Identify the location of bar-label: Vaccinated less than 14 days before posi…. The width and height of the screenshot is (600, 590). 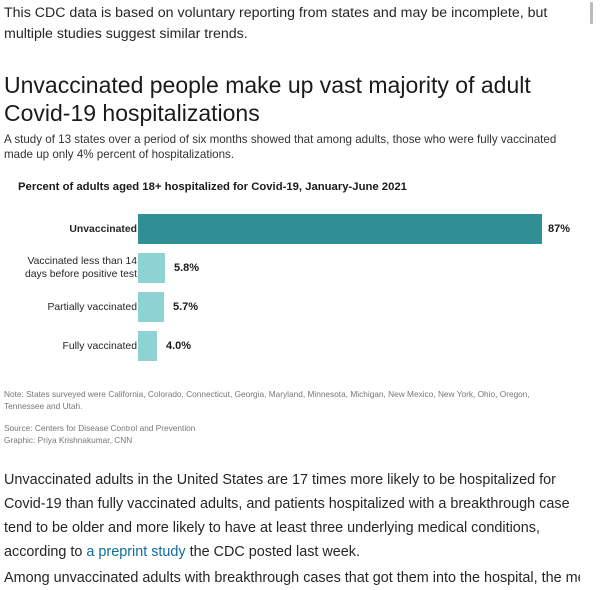
(80, 268).